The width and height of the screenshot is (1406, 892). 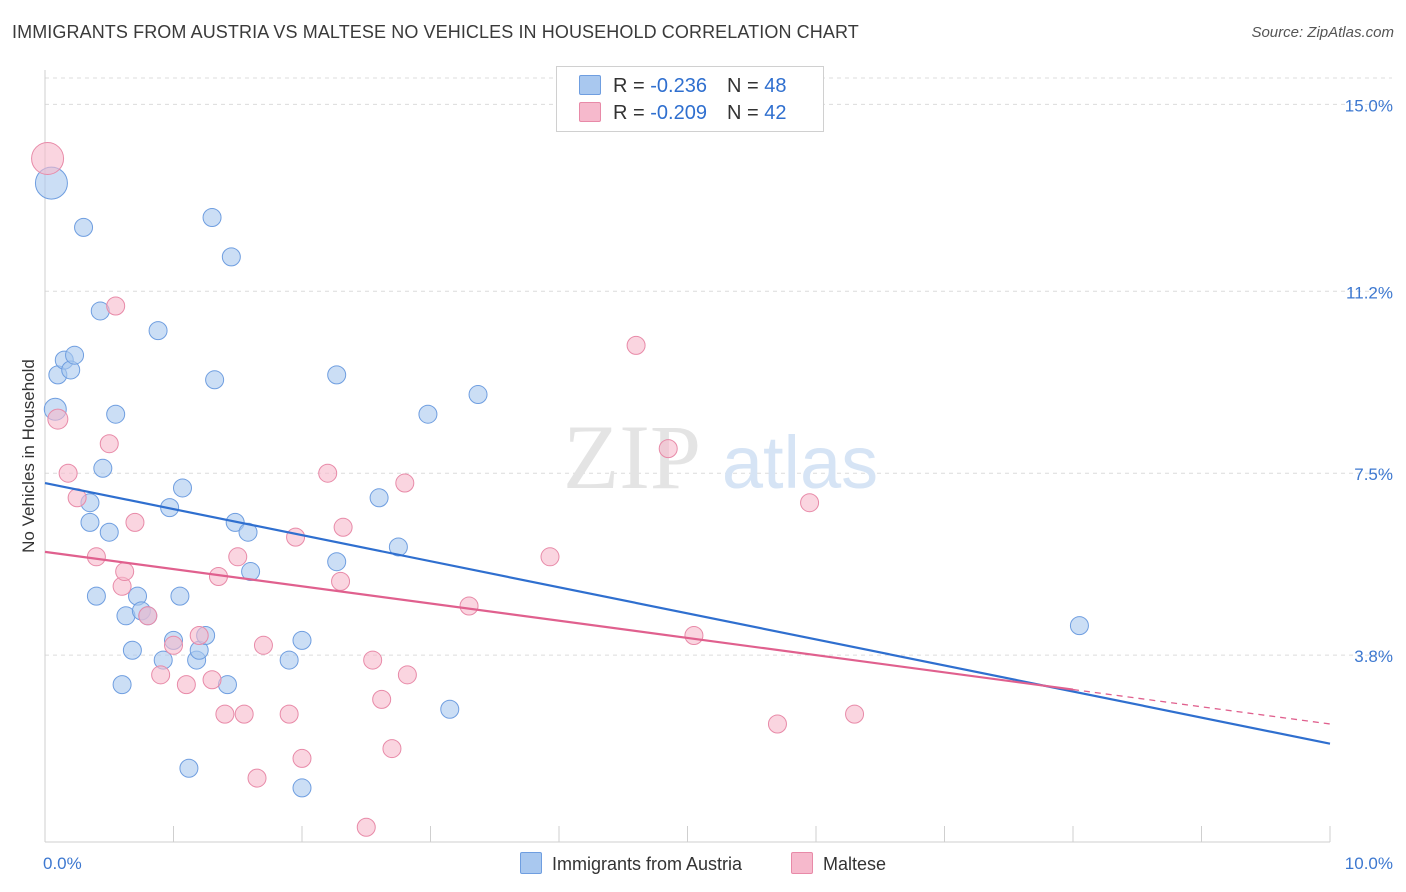 What do you see at coordinates (559, 620) in the screenshot?
I see `maltese-trend-line` at bounding box center [559, 620].